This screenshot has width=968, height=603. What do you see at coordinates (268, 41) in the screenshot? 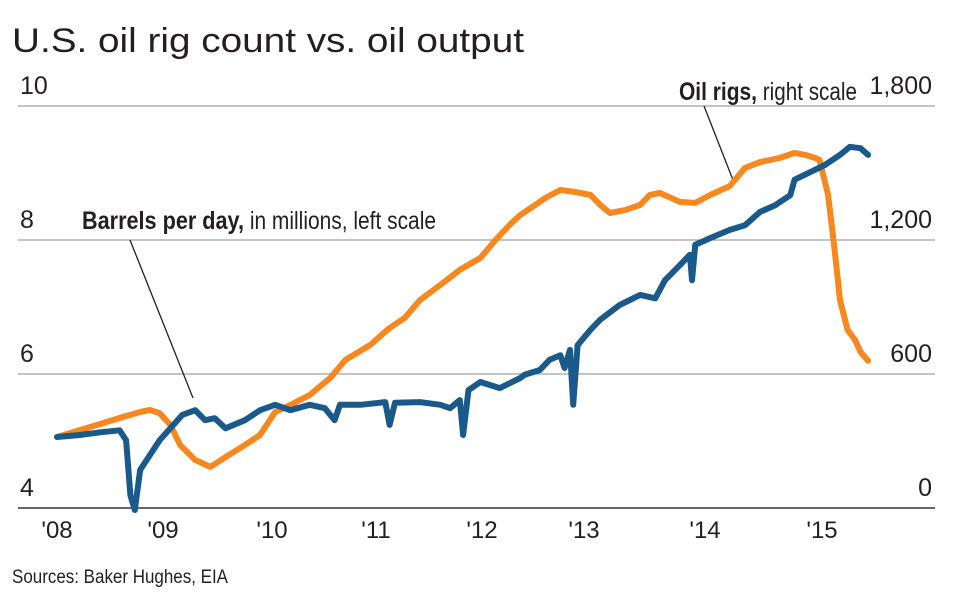
I see `chart-title: U.S. oil rig count vs. oil output` at bounding box center [268, 41].